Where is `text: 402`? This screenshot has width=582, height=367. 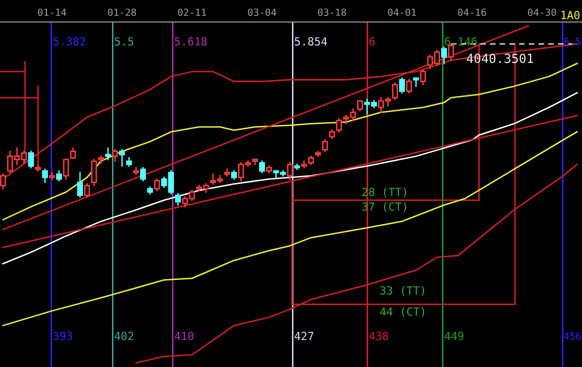
text: 402 is located at coordinates (124, 336).